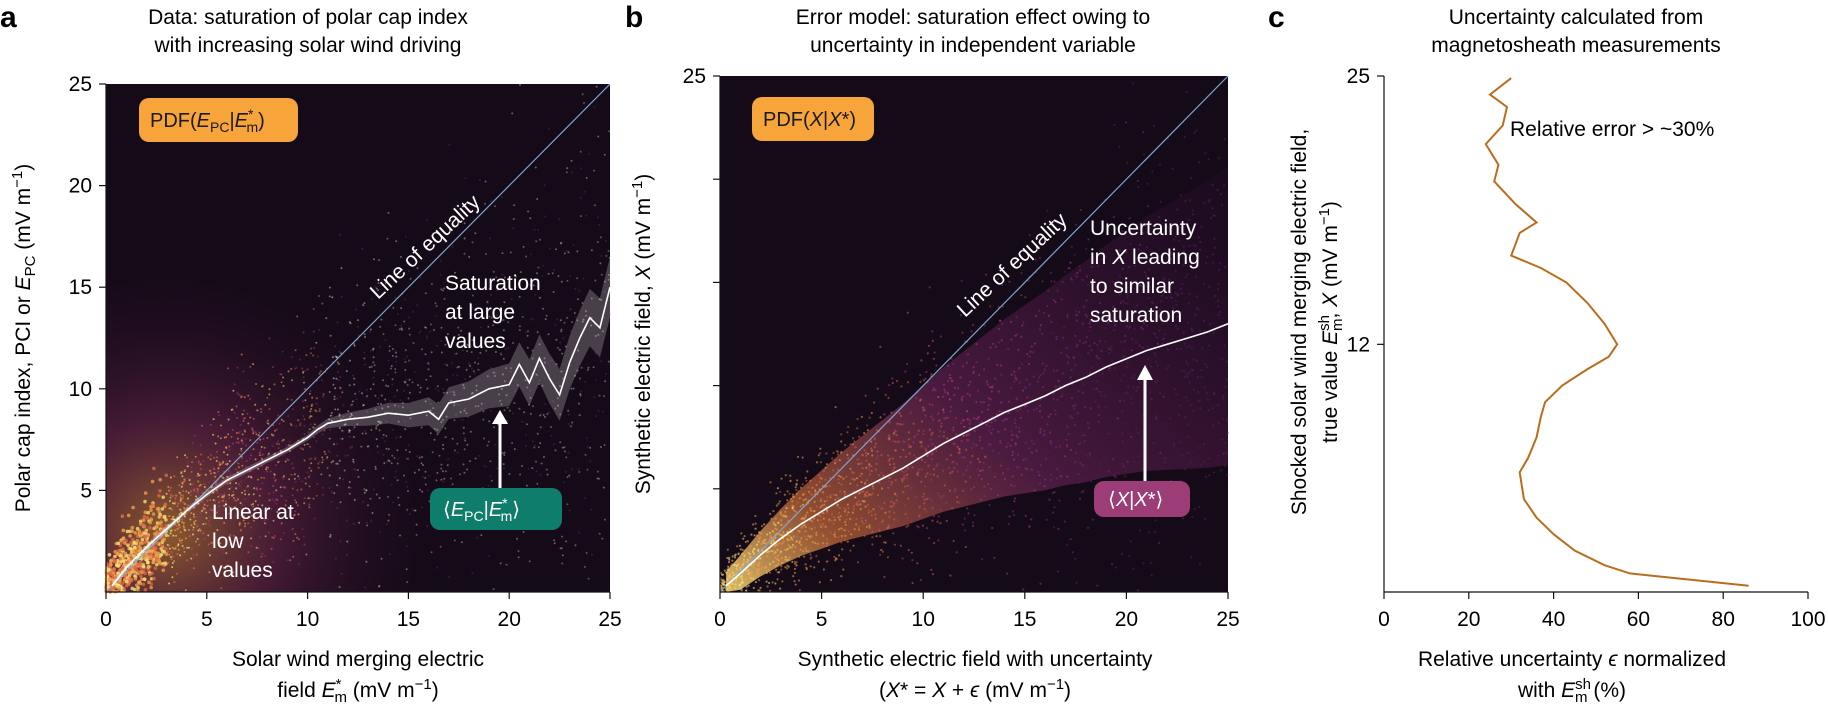 This screenshot has width=1828, height=710. I want to click on x-tick-label: 25, so click(609, 619).